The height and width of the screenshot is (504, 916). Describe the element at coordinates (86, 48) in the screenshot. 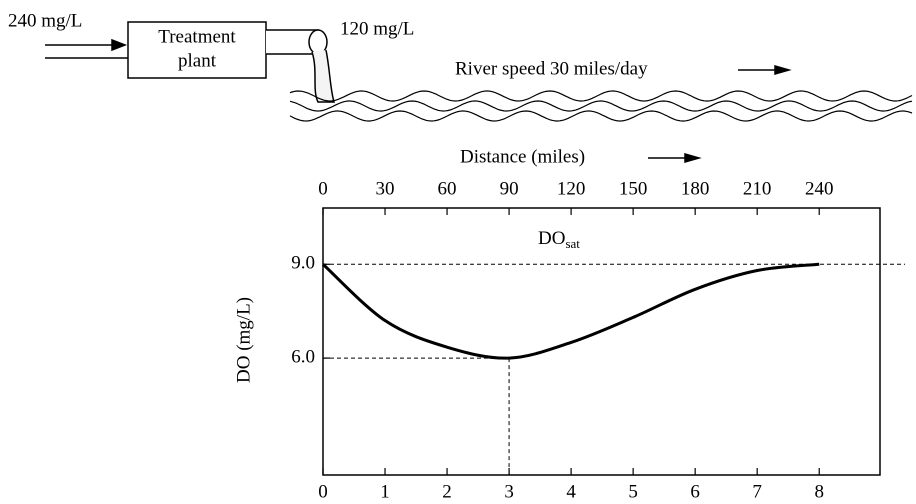

I see `inflow-arrows` at that location.